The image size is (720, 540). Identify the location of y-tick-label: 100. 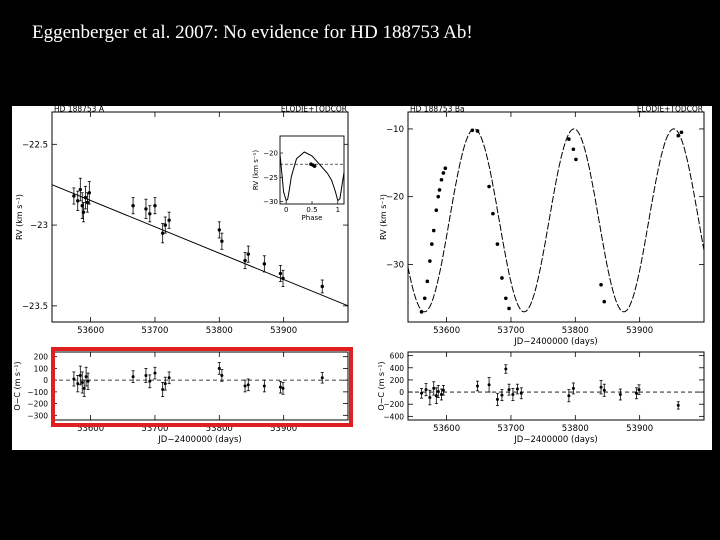
(41, 368).